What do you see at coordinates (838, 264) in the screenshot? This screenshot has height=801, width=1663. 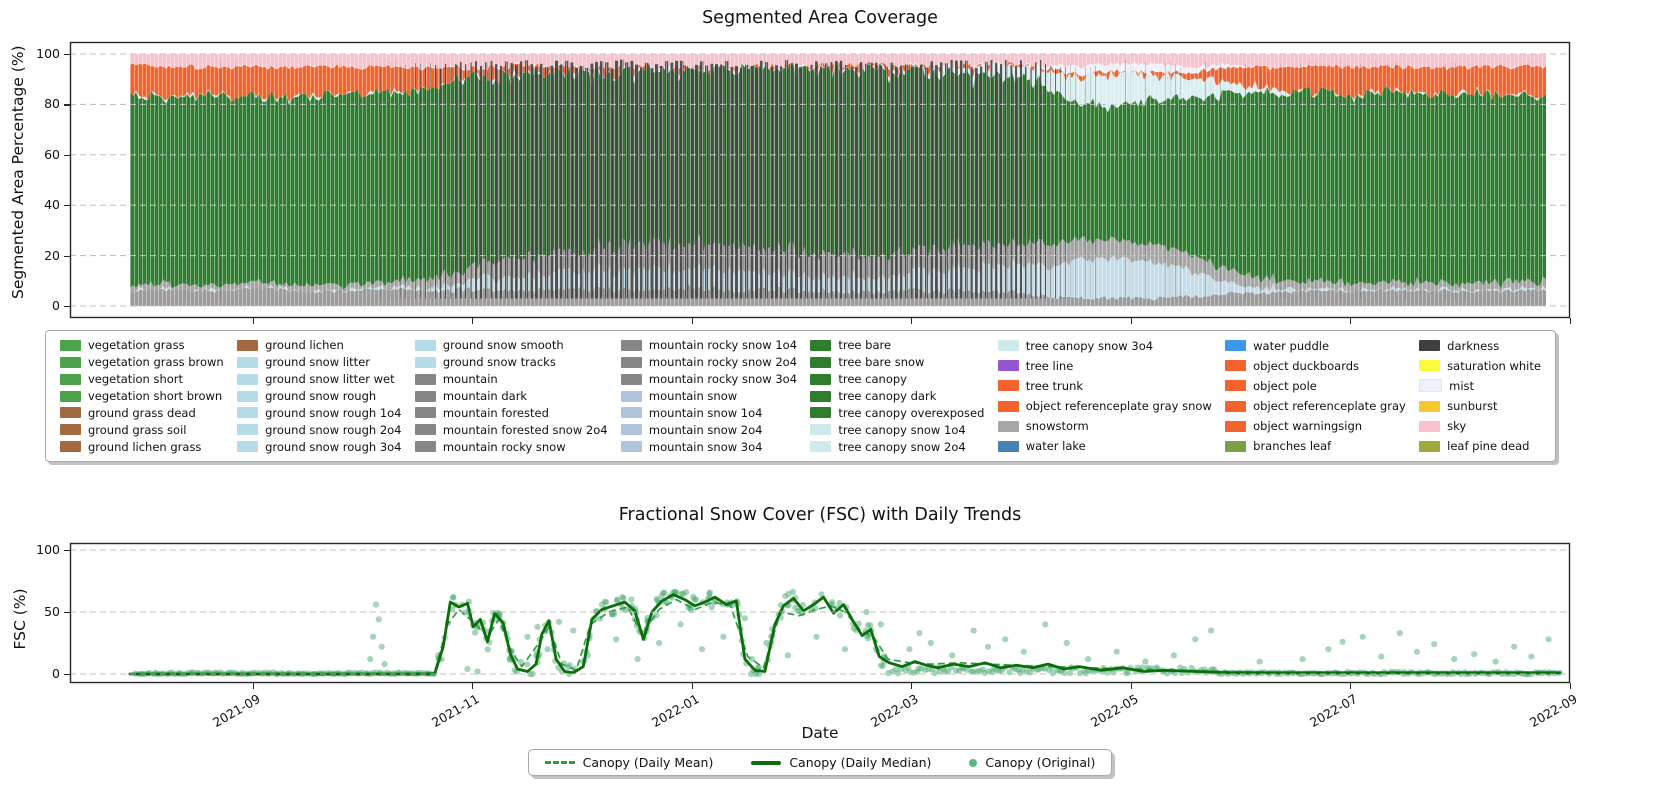 I see `area-series-snowstorm` at bounding box center [838, 264].